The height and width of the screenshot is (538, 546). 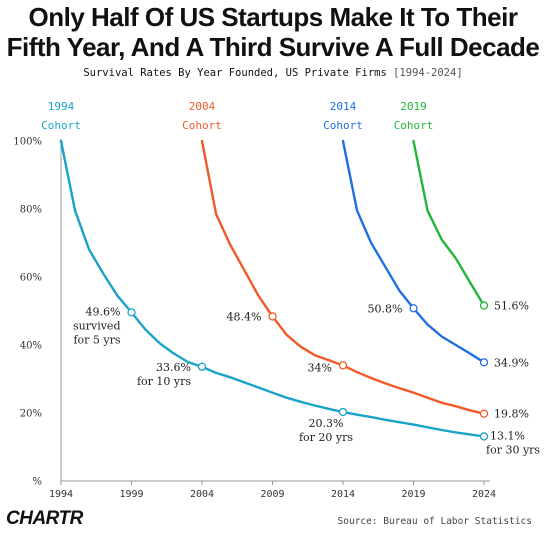 What do you see at coordinates (202, 106) in the screenshot?
I see `series-label-year-2004: 2004` at bounding box center [202, 106].